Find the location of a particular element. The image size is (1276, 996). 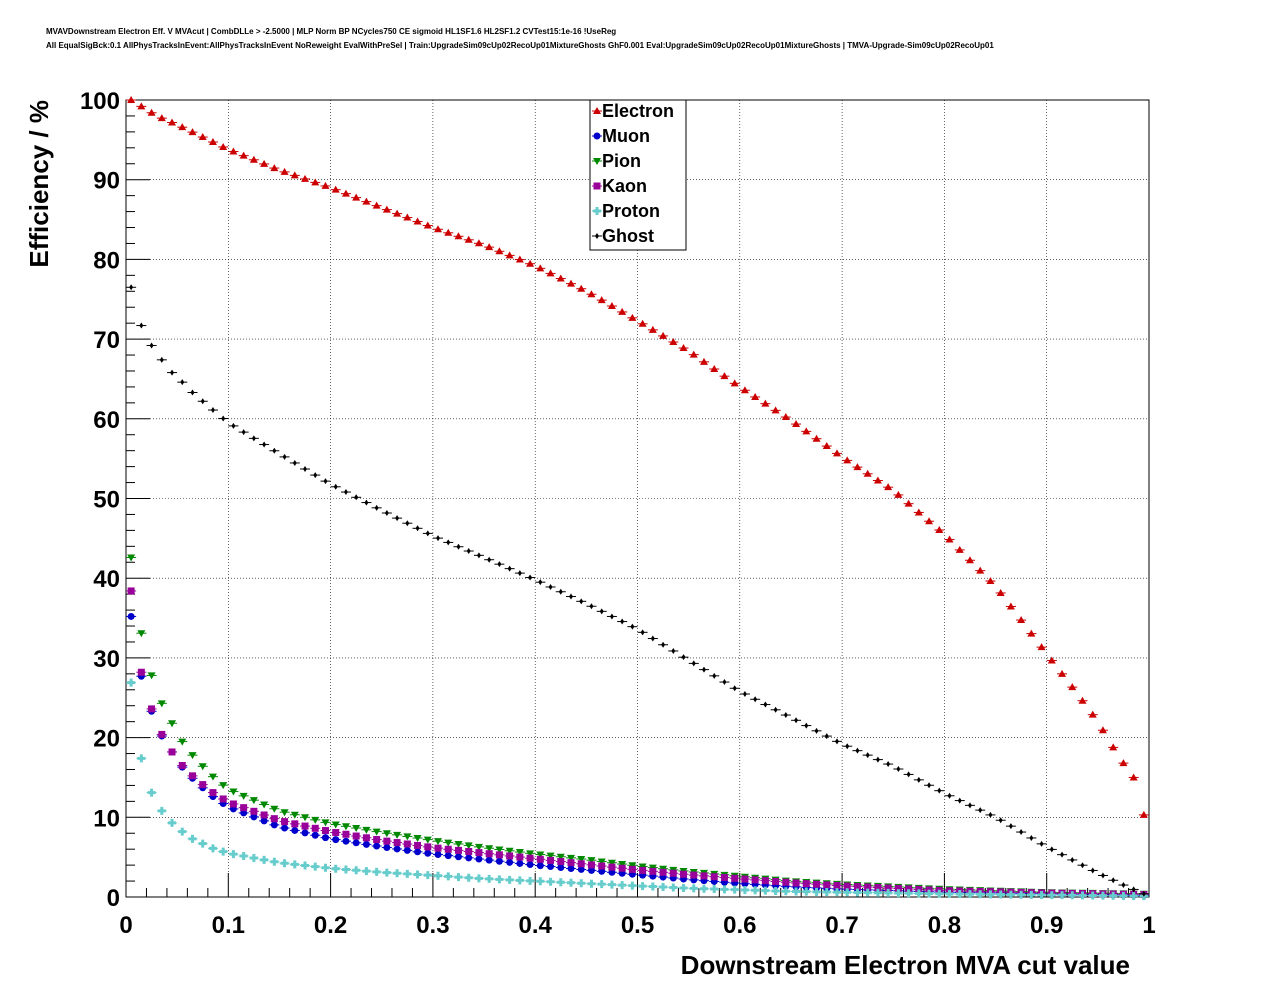

y-tick-label: 60 is located at coordinates (106, 420).